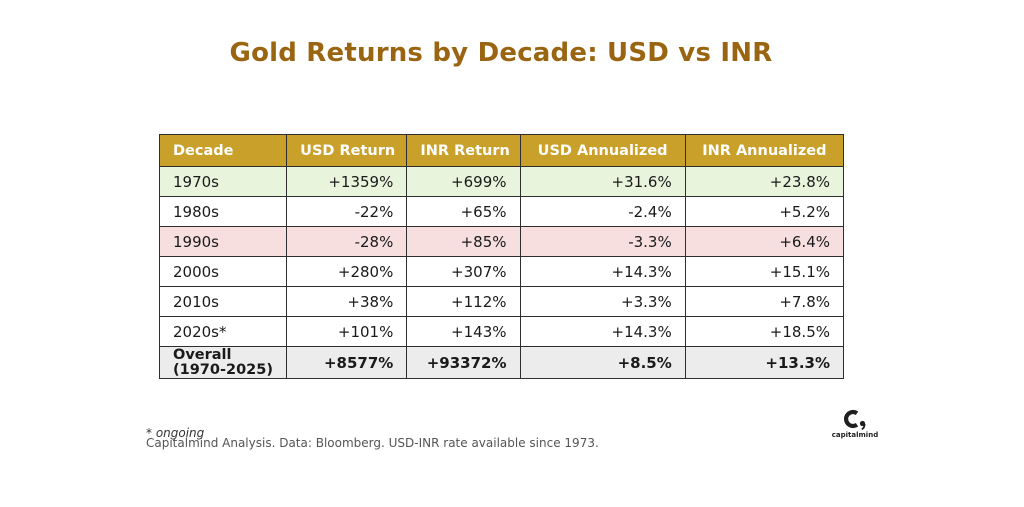 The height and width of the screenshot is (507, 1024). I want to click on table-row: 2010s +38% +112% +3.3% +7.8%, so click(501, 301).